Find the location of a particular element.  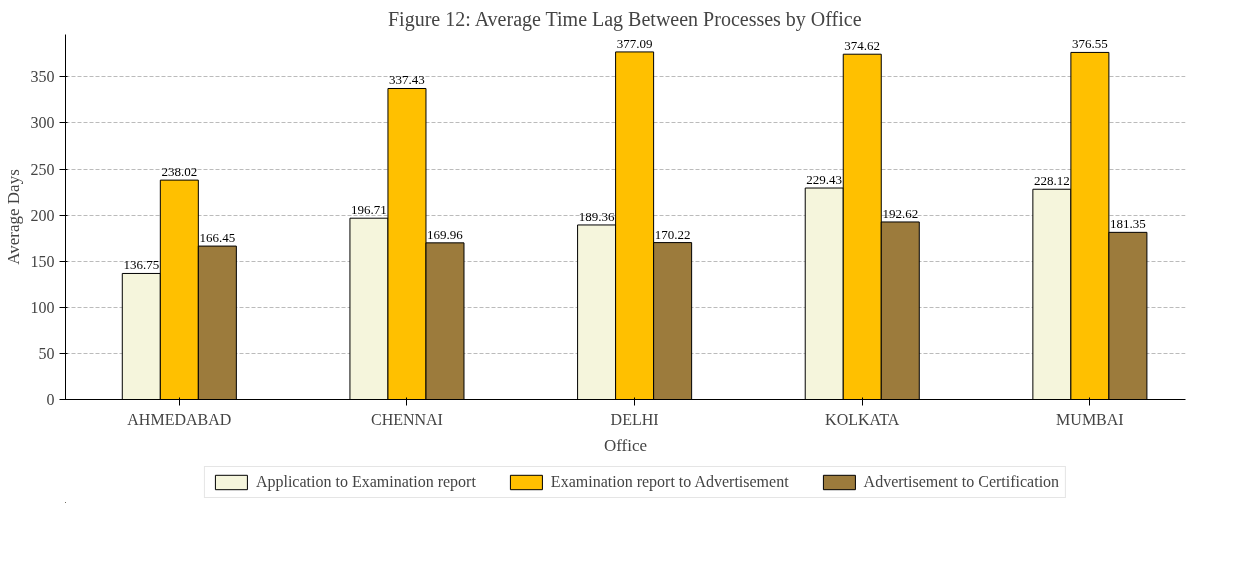

y-tick-label: 300 is located at coordinates (42, 123).